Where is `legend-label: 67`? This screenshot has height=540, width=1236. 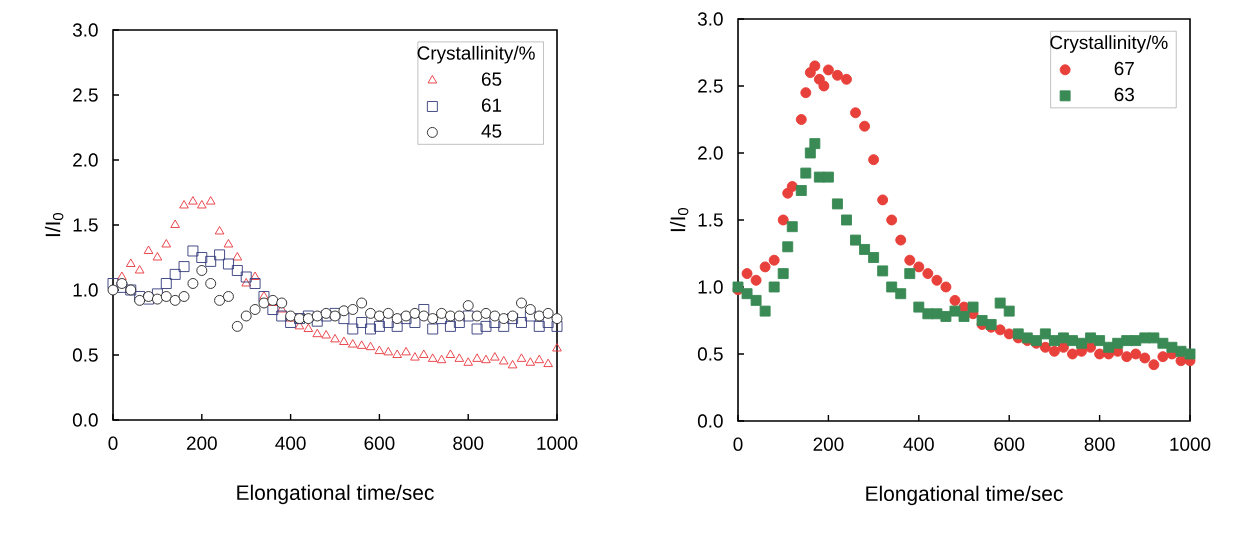 legend-label: 67 is located at coordinates (1124, 68).